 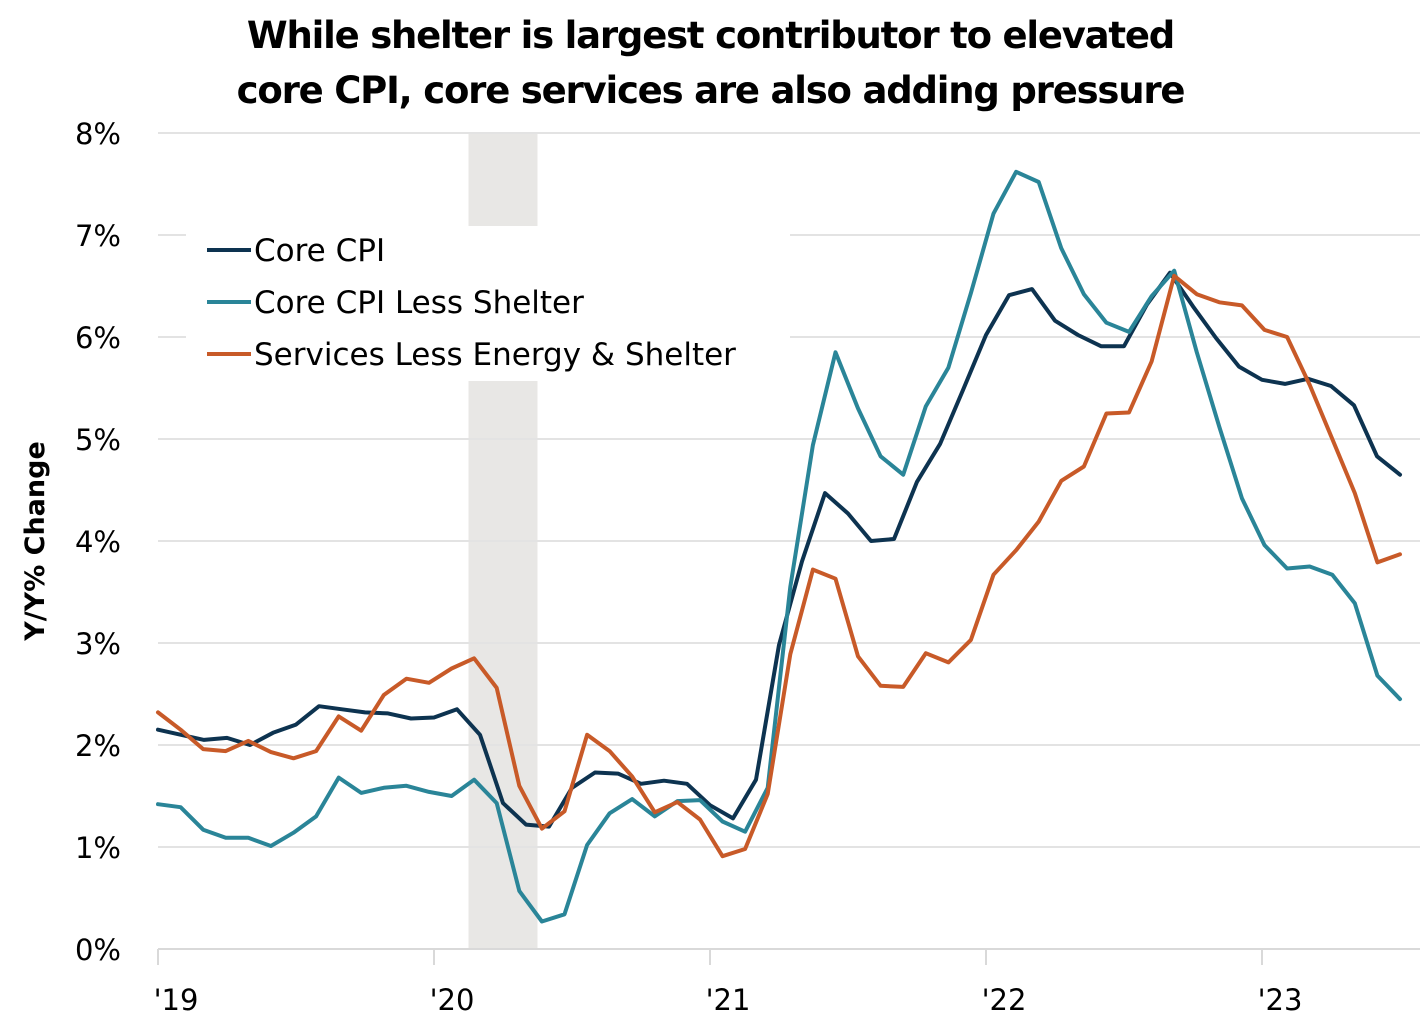 I want to click on x-tick-label: '19, so click(x=176, y=1000).